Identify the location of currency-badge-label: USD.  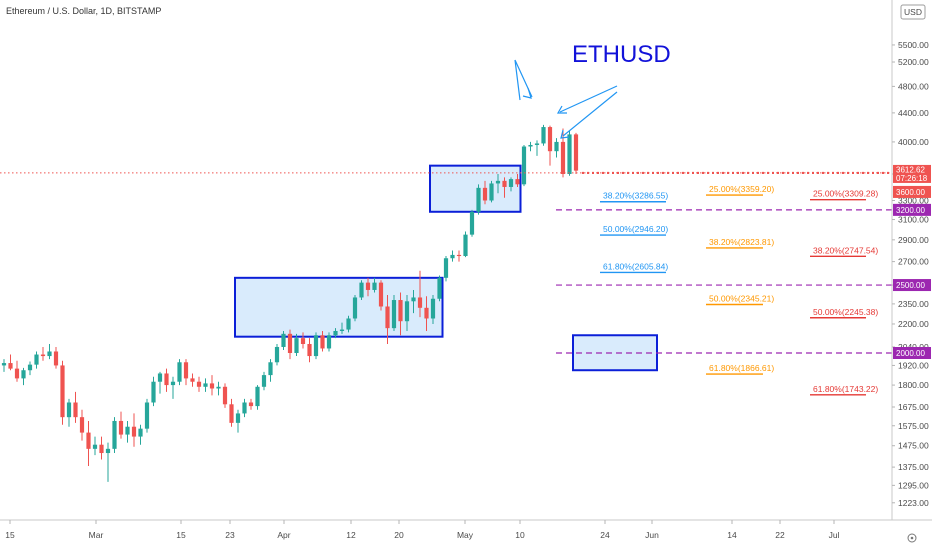
(913, 12).